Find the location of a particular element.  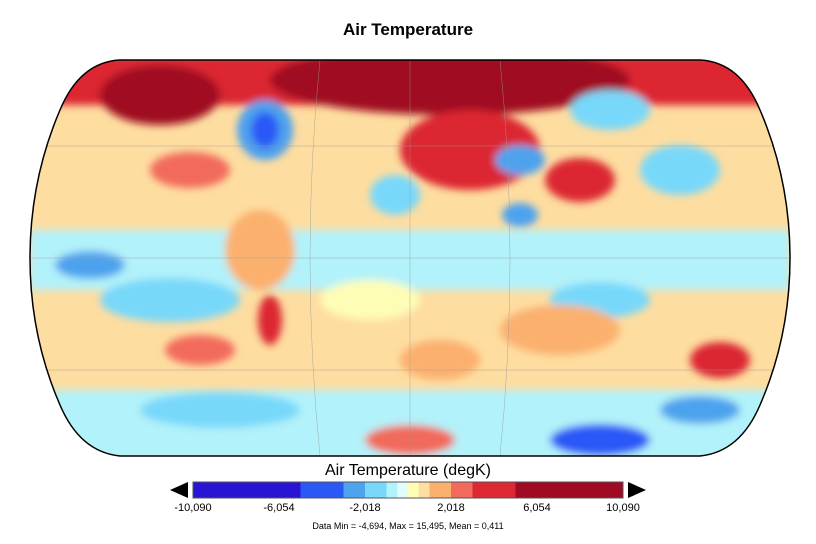

colorbar-tick-label: 6,054 is located at coordinates (537, 508).